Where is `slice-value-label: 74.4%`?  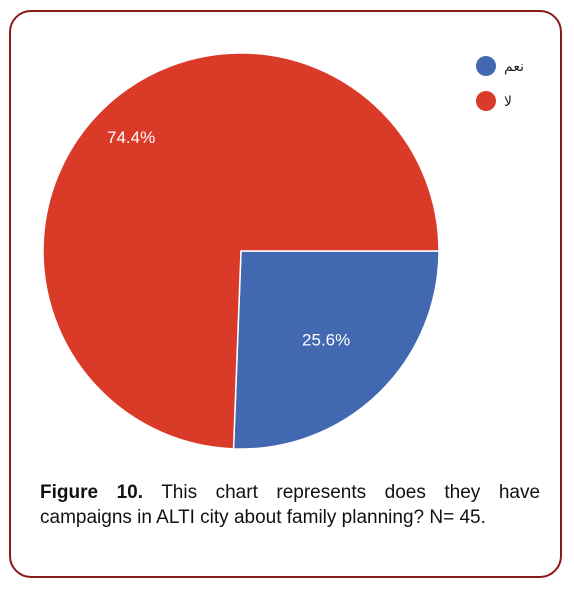 slice-value-label: 74.4% is located at coordinates (131, 137).